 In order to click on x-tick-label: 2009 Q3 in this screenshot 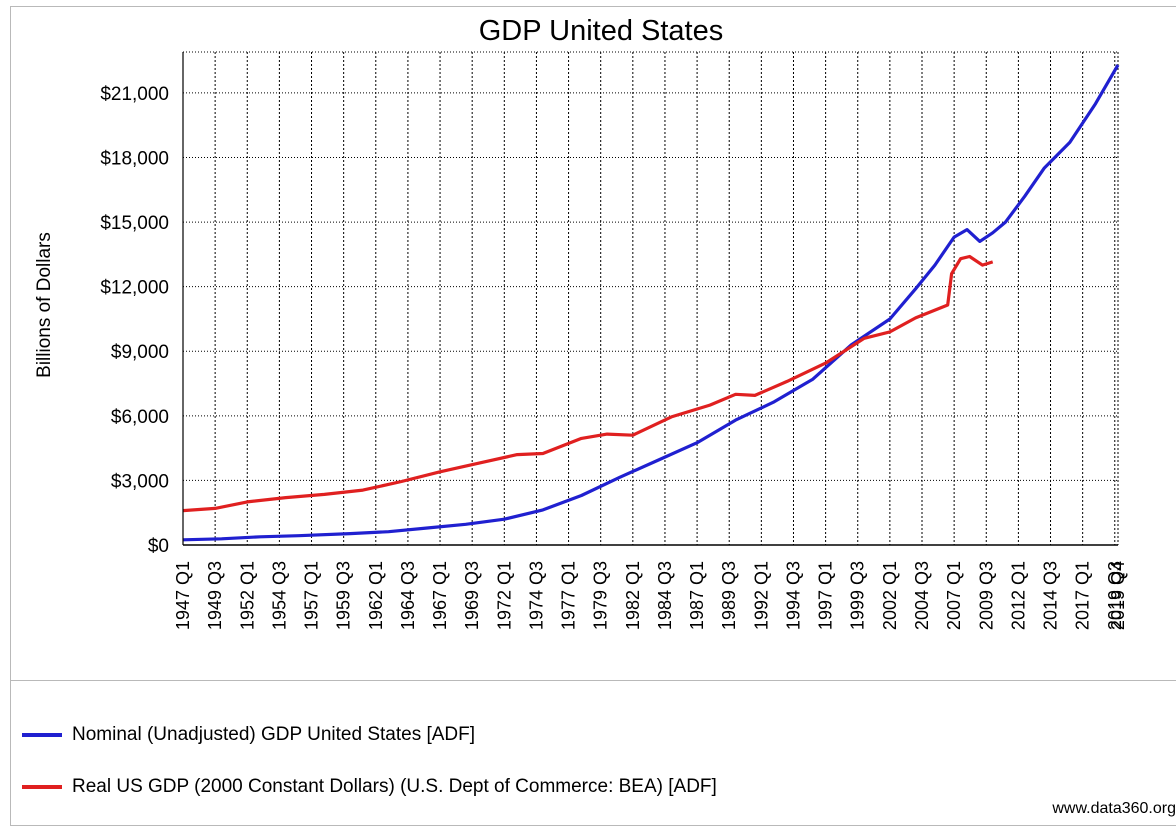, I will do `click(986, 595)`.